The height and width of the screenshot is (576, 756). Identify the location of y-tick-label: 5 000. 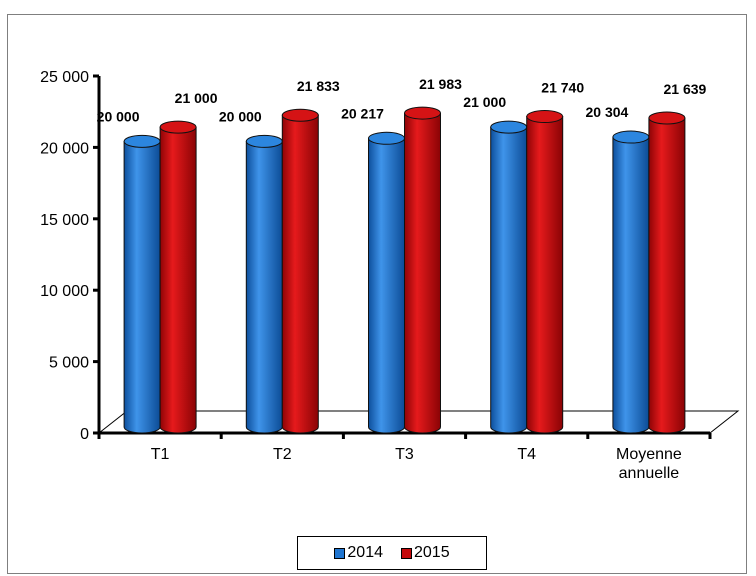
(69, 363).